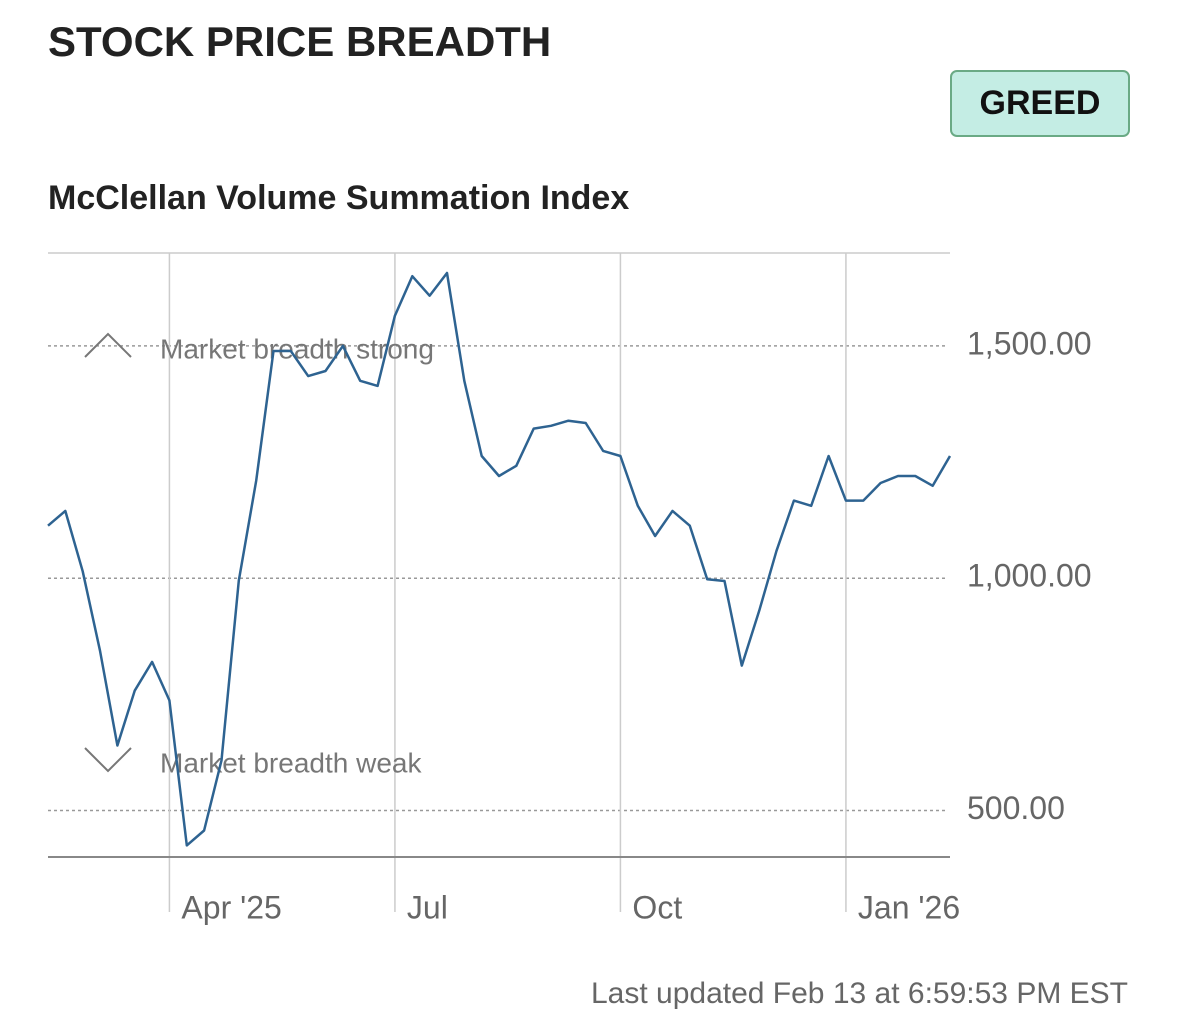 The height and width of the screenshot is (1027, 1179). I want to click on x-tick-label: Oct, so click(657, 907).